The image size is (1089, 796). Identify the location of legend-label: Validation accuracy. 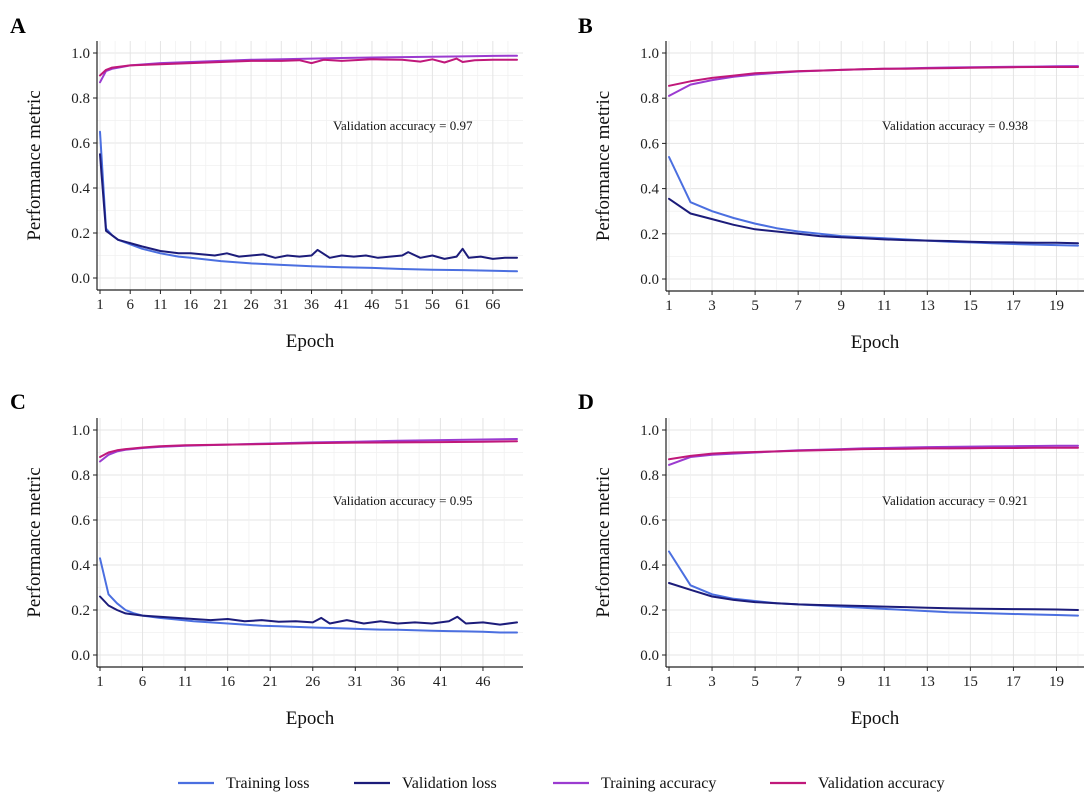
(881, 783).